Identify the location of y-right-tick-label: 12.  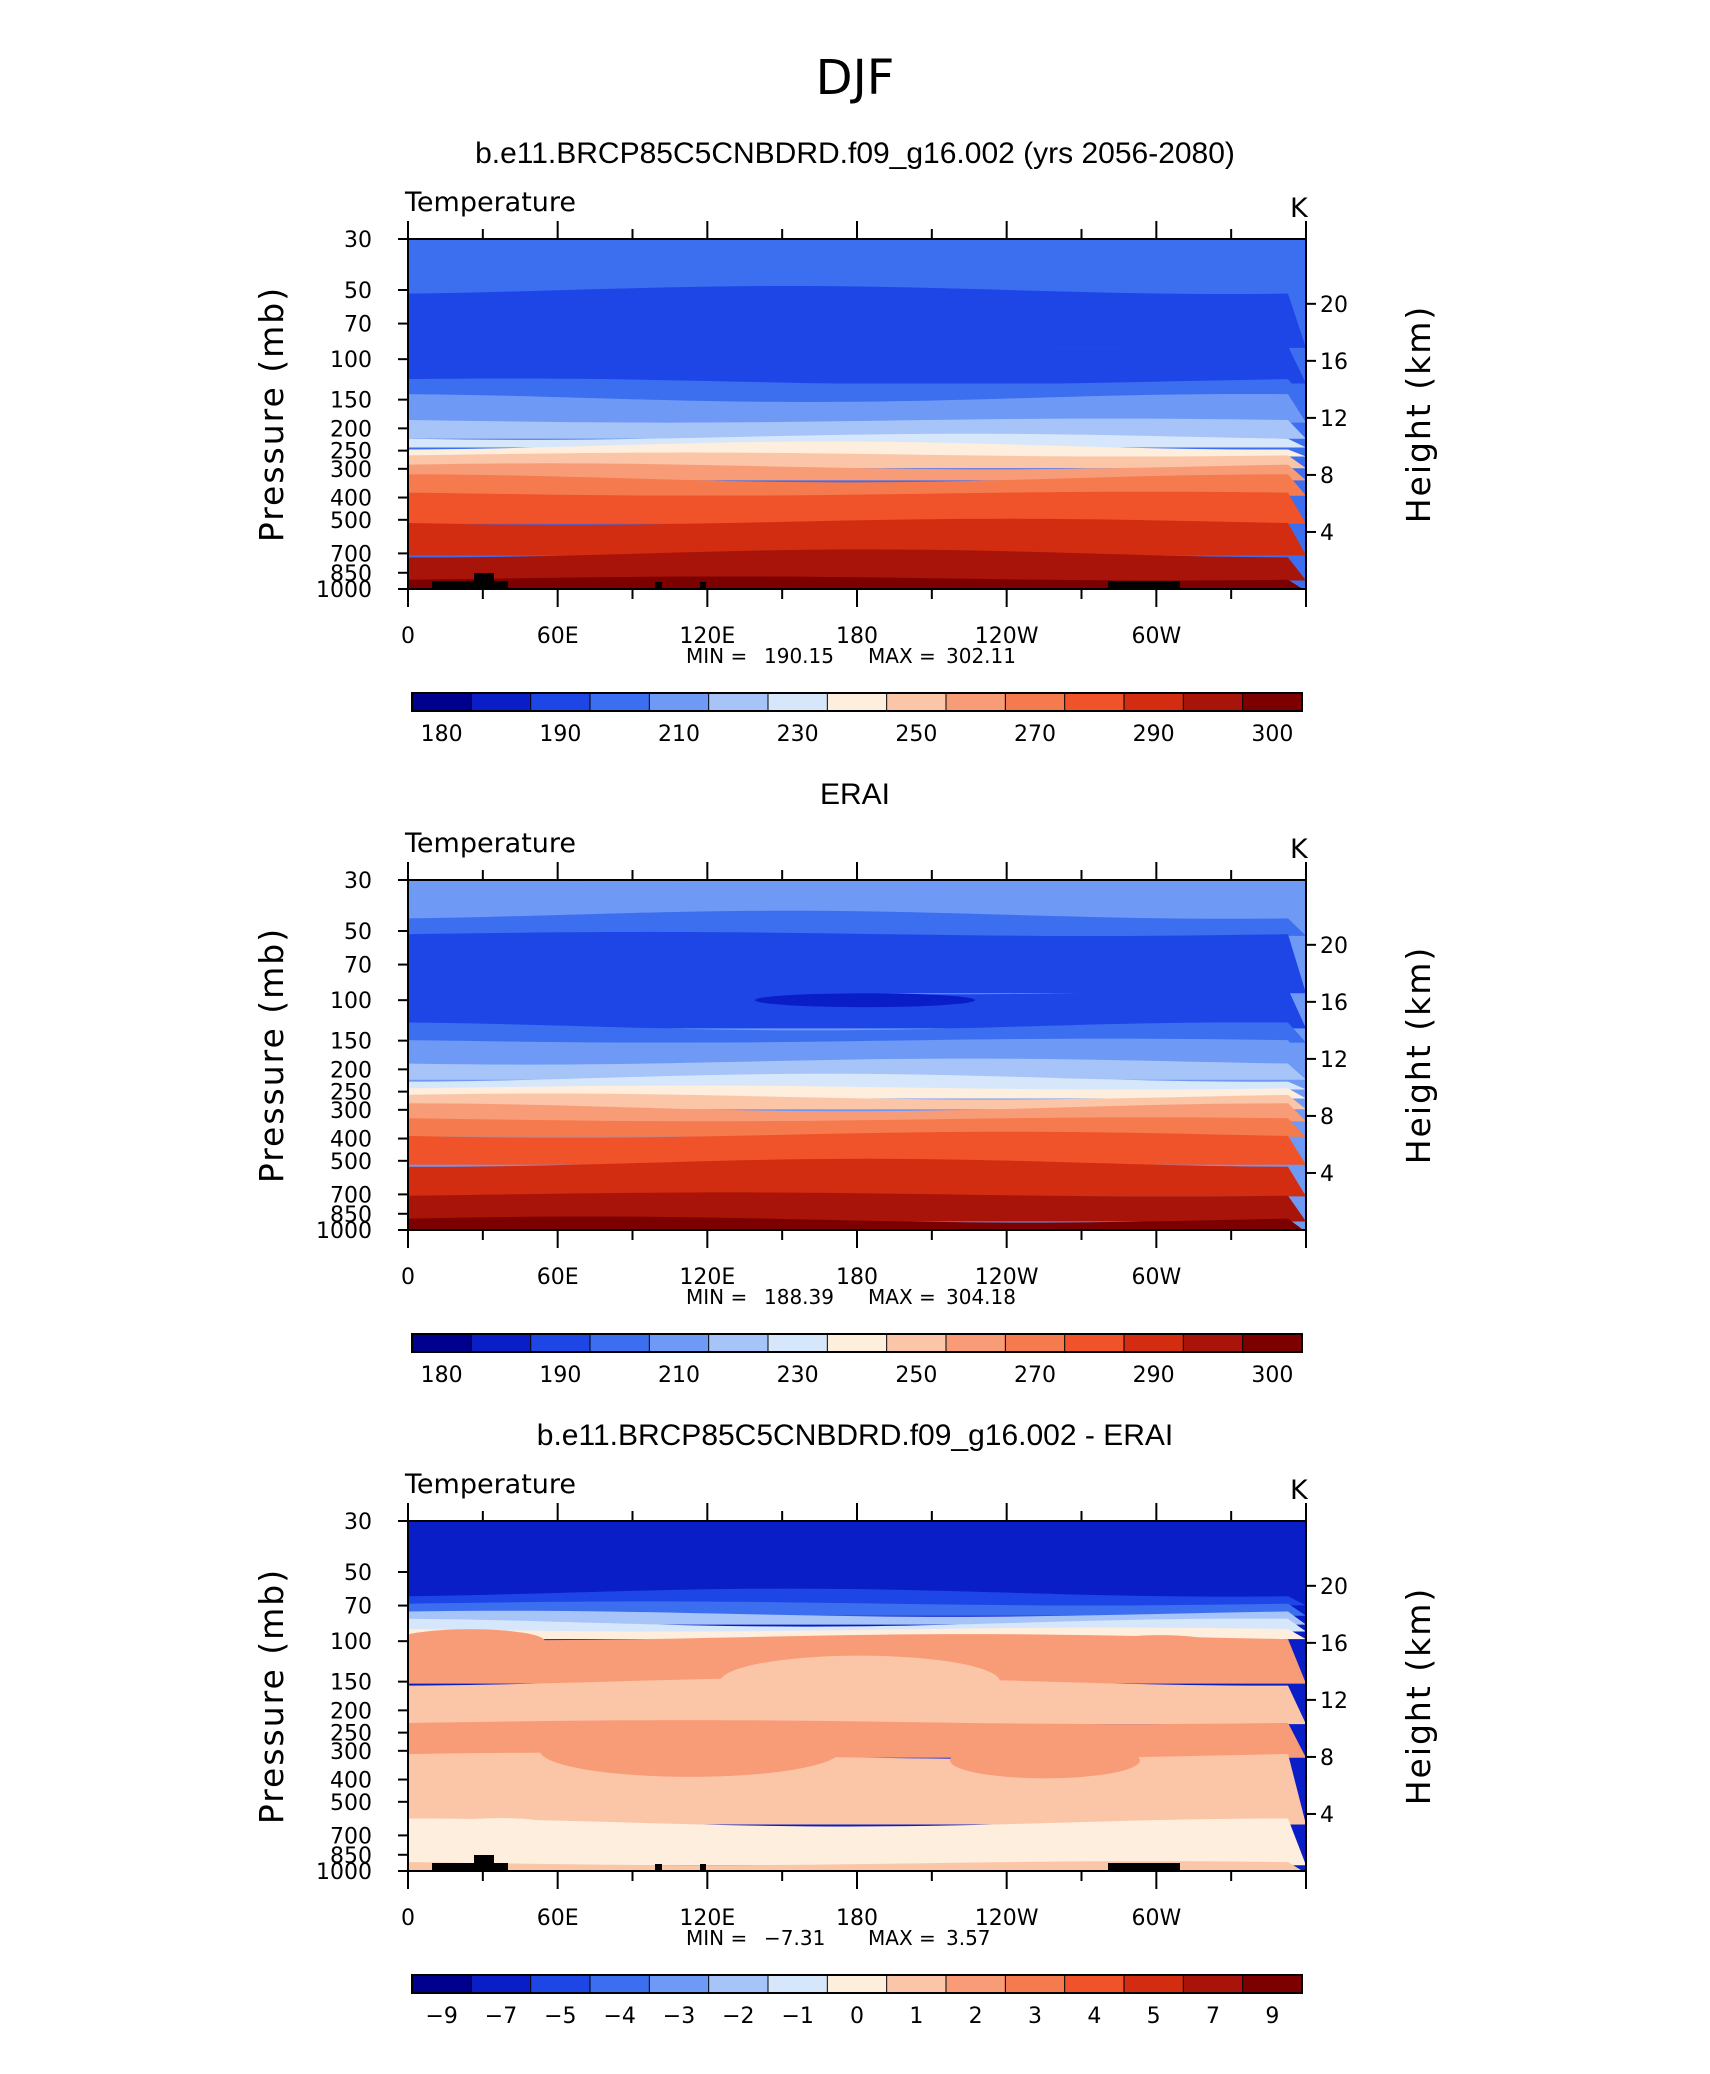
(1334, 419).